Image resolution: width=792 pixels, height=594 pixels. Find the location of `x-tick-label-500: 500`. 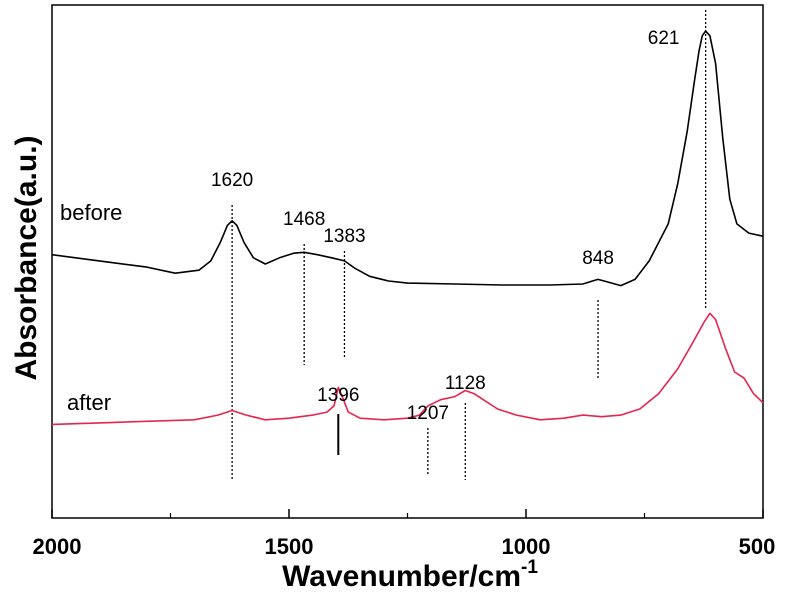

x-tick-label-500: 500 is located at coordinates (757, 546).